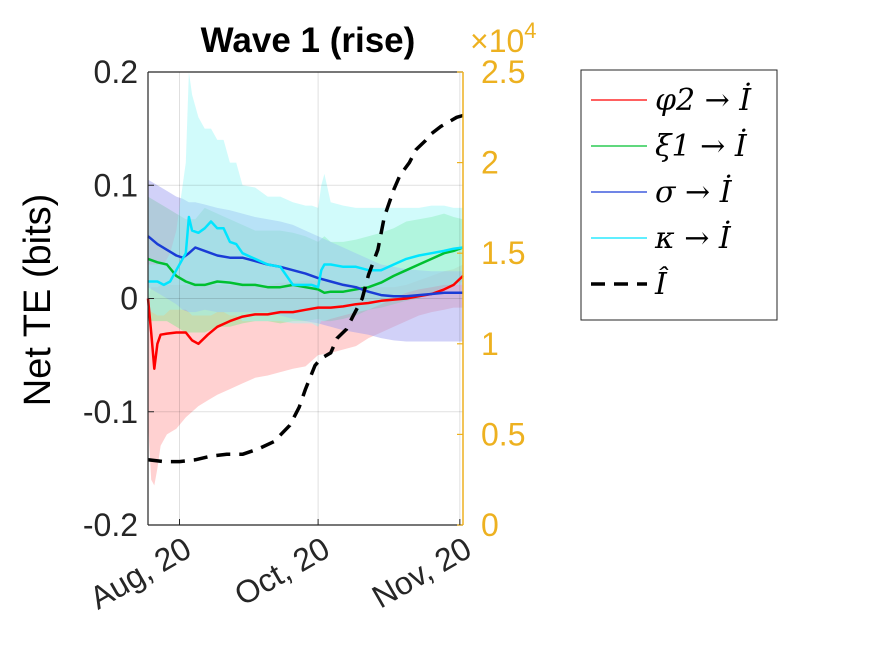  I want to click on legend-entry-4: Î, so click(661, 284).